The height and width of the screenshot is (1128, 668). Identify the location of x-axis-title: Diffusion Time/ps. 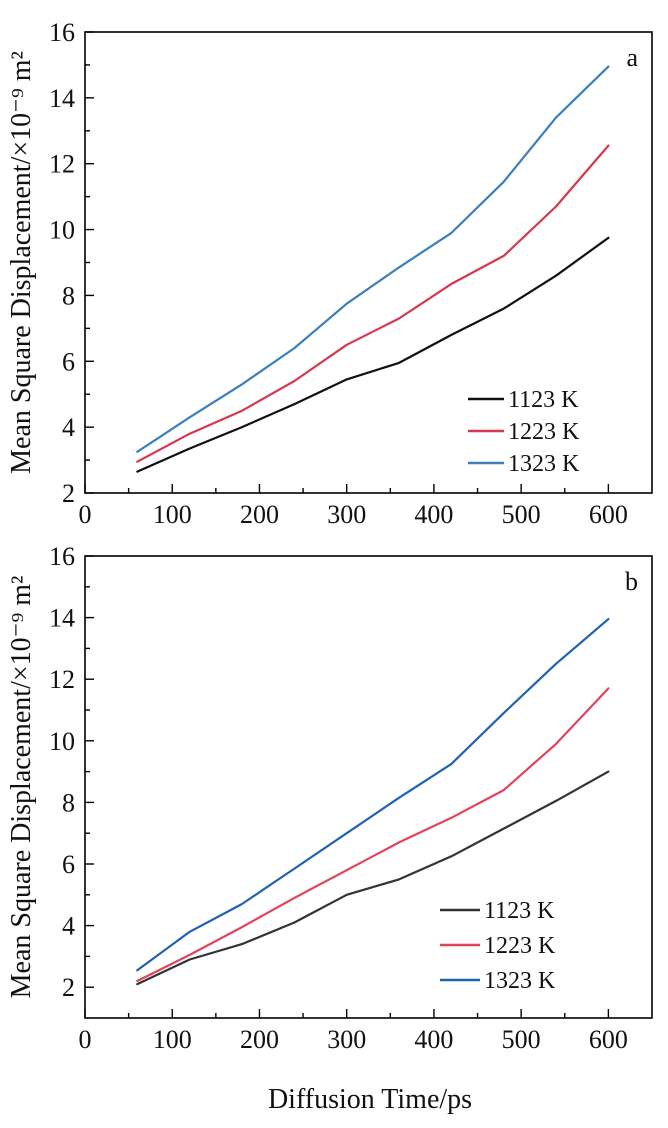
(370, 1099).